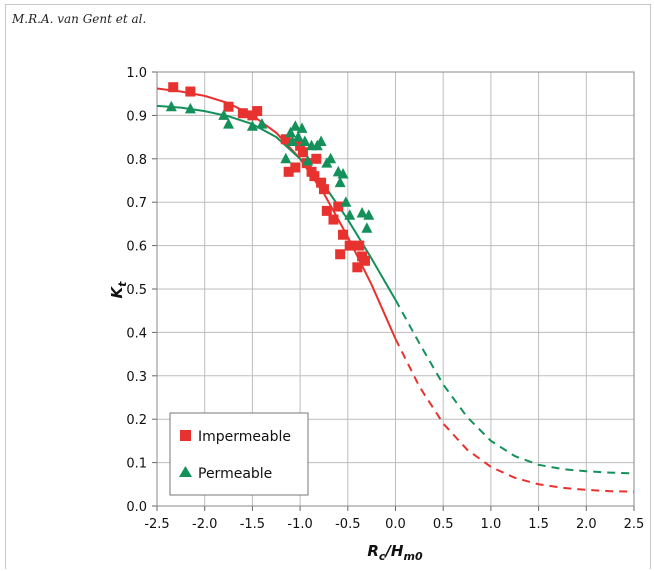 The height and width of the screenshot is (571, 654). What do you see at coordinates (136, 420) in the screenshot?
I see `y-tick-label: 0.2` at bounding box center [136, 420].